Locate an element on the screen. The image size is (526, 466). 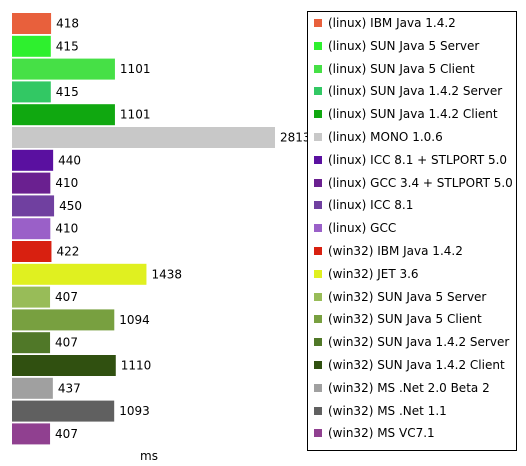
legend-item: (linux) ICC 8.1 + STLPORT 5.0 is located at coordinates (413, 160).